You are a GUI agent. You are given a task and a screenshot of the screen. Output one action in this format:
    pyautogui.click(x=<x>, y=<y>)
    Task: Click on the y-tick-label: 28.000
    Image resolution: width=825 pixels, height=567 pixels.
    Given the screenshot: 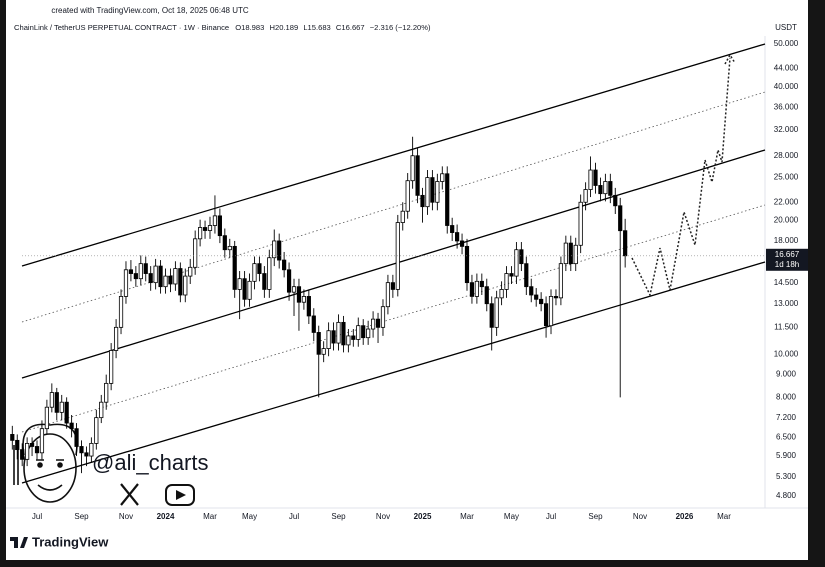 What is the action you would take?
    pyautogui.click(x=786, y=155)
    